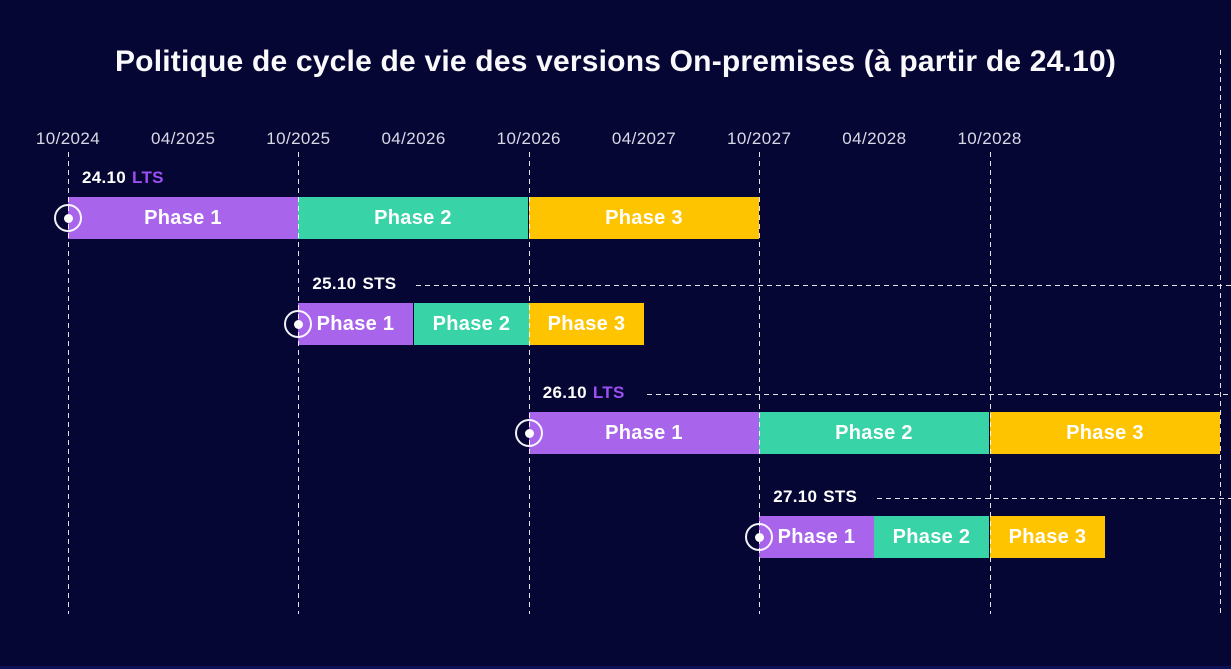 This screenshot has height=669, width=1231. I want to click on version-number: 27.10, so click(795, 496).